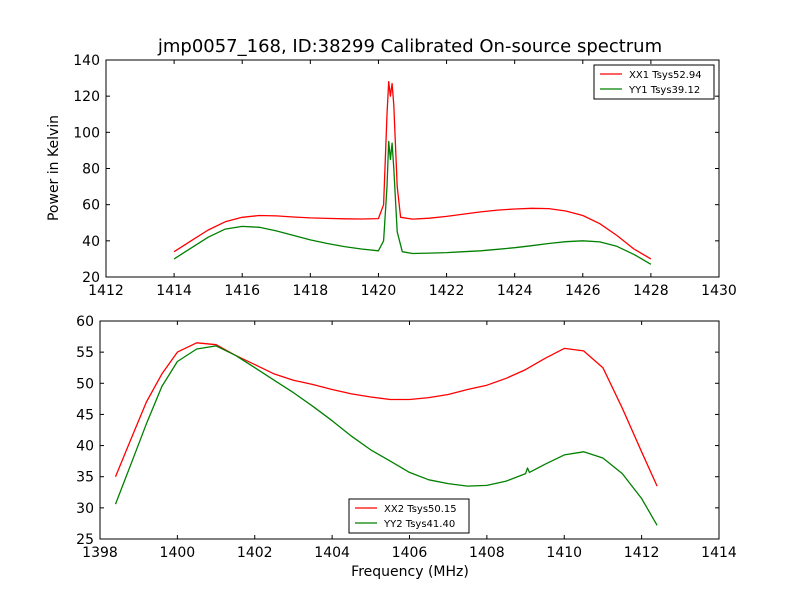  What do you see at coordinates (54, 168) in the screenshot?
I see `top-y-axis-label: Power in Kelvin` at bounding box center [54, 168].